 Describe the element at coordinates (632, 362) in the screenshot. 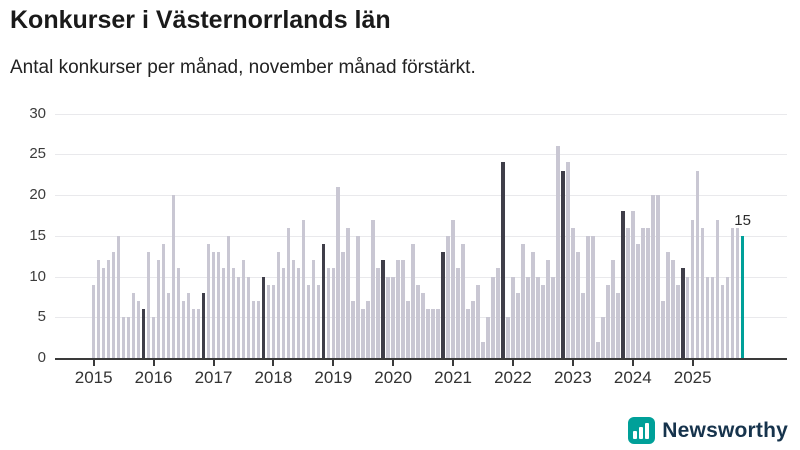

I see `x-tick-2024` at that location.